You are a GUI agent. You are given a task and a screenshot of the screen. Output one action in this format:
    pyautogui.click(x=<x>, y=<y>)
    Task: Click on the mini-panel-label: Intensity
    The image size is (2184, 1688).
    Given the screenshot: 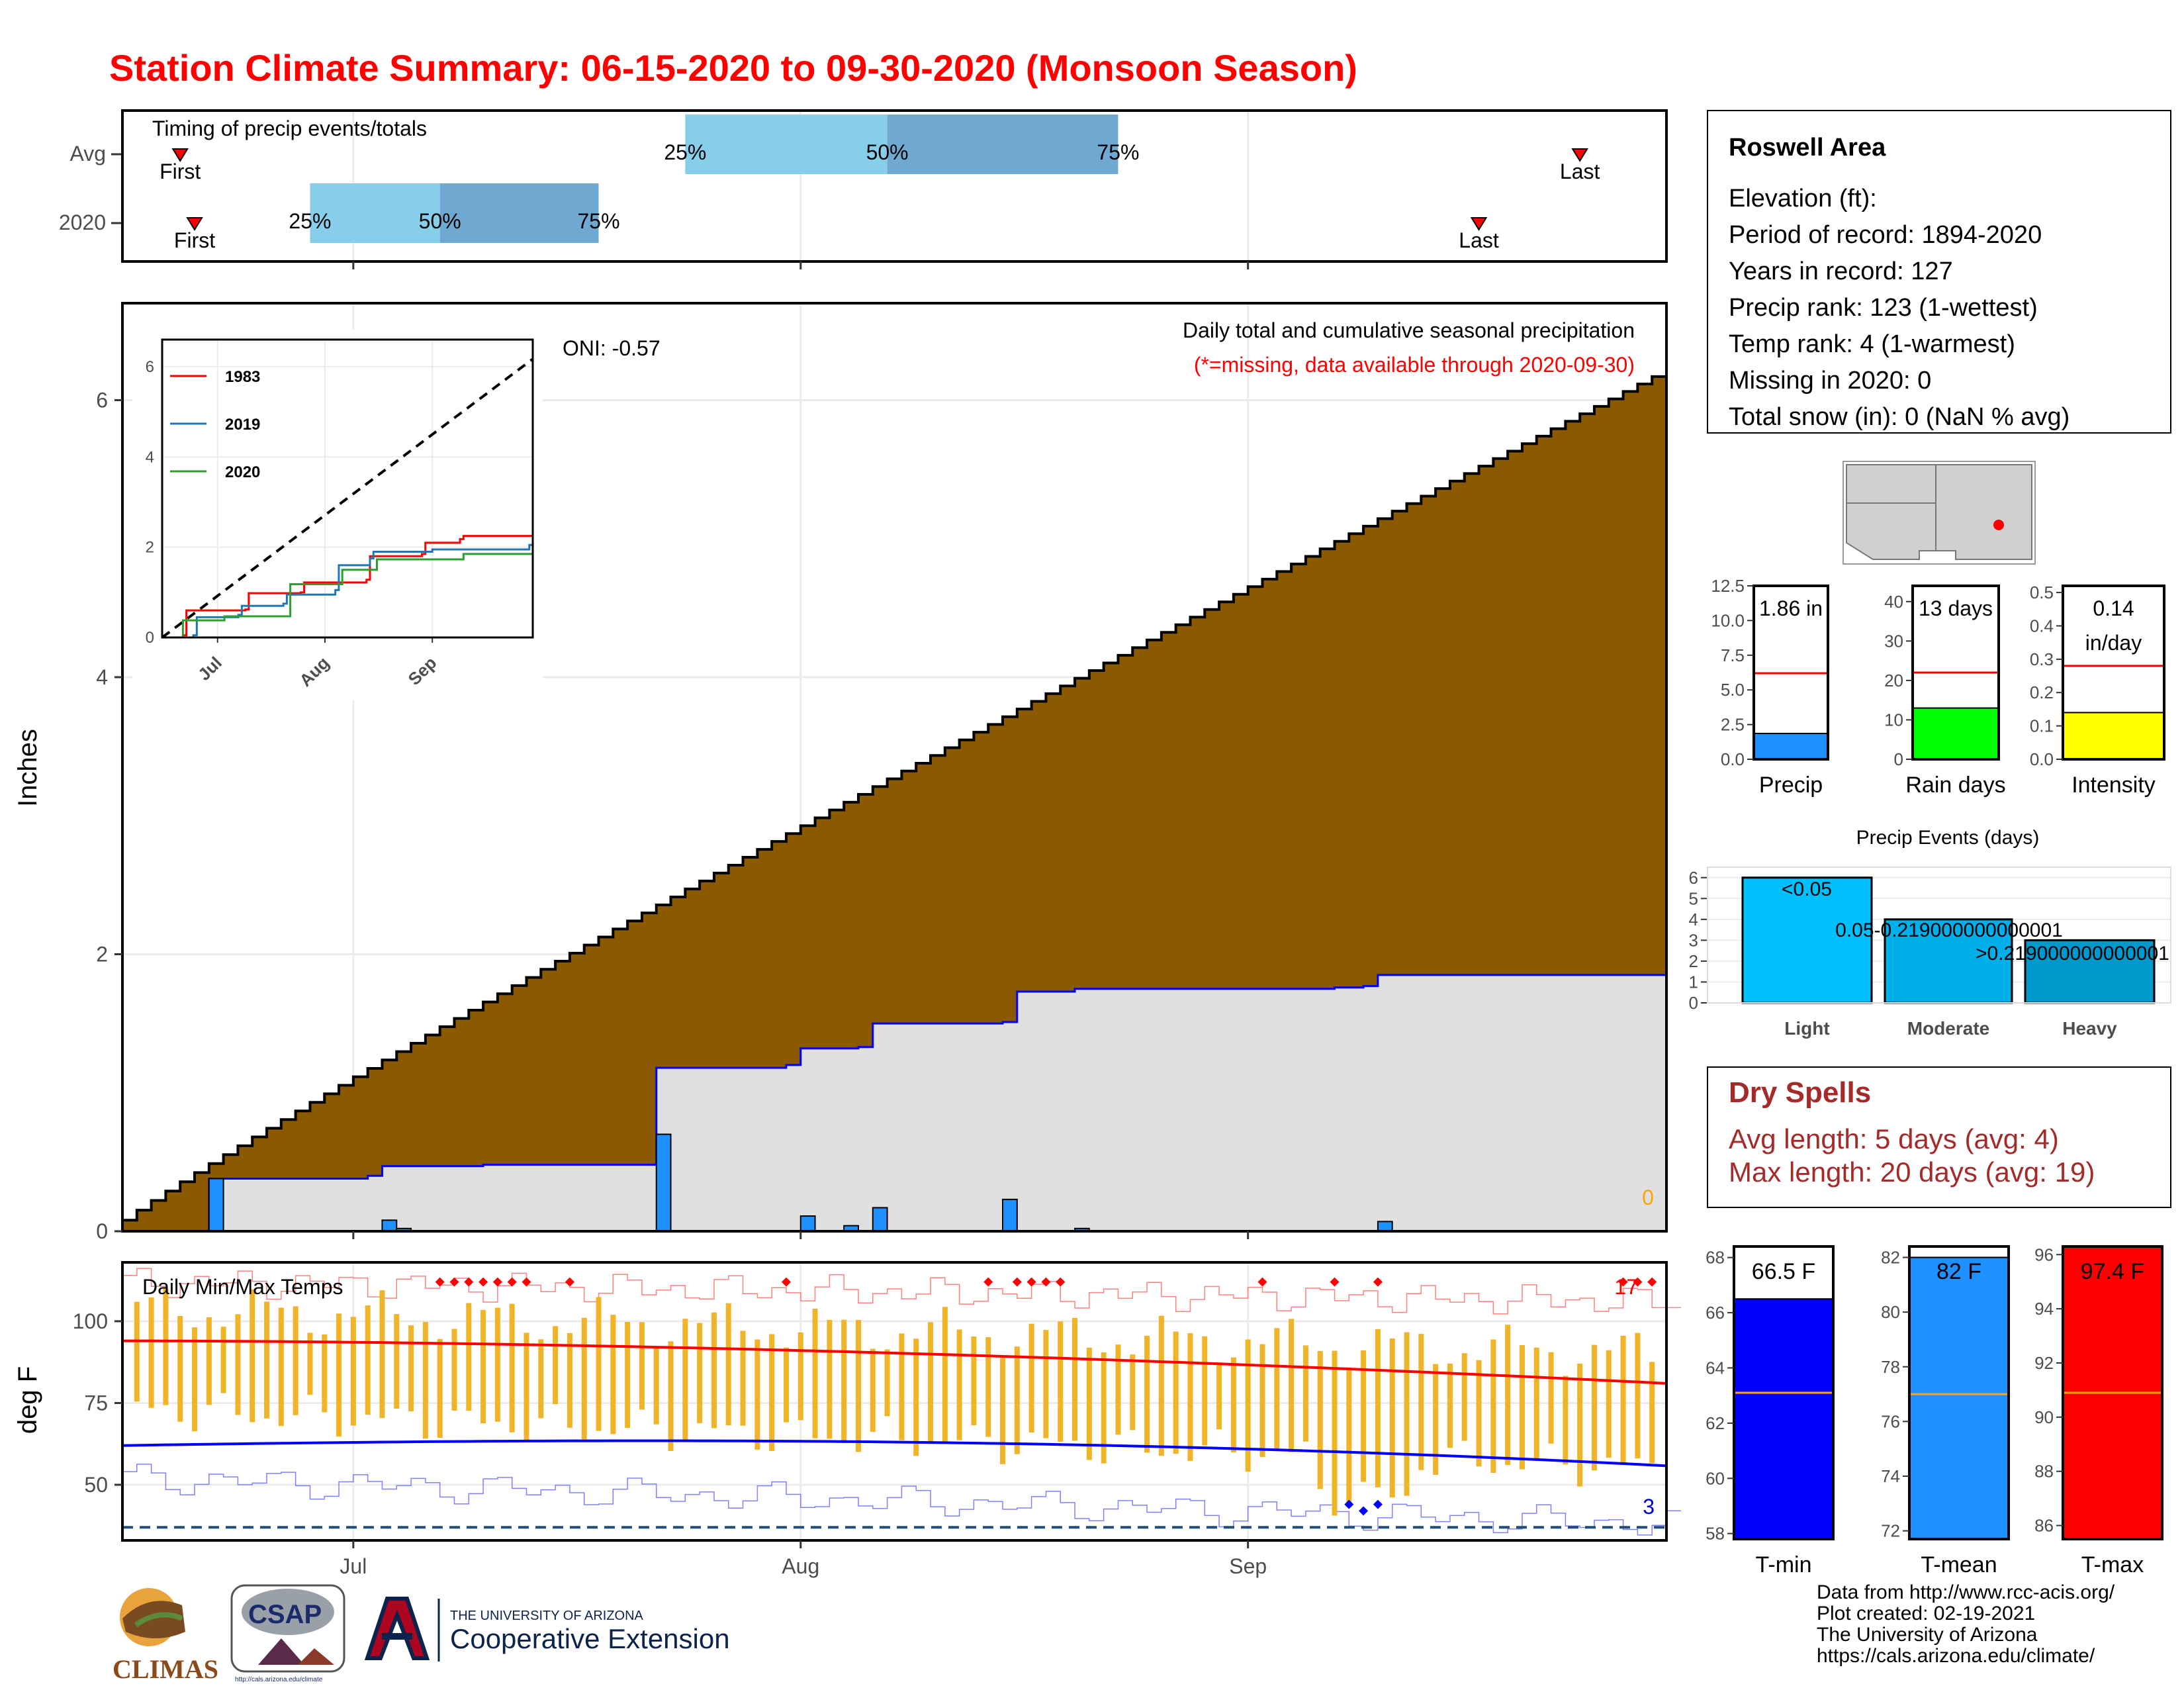 What is the action you would take?
    pyautogui.click(x=2113, y=785)
    